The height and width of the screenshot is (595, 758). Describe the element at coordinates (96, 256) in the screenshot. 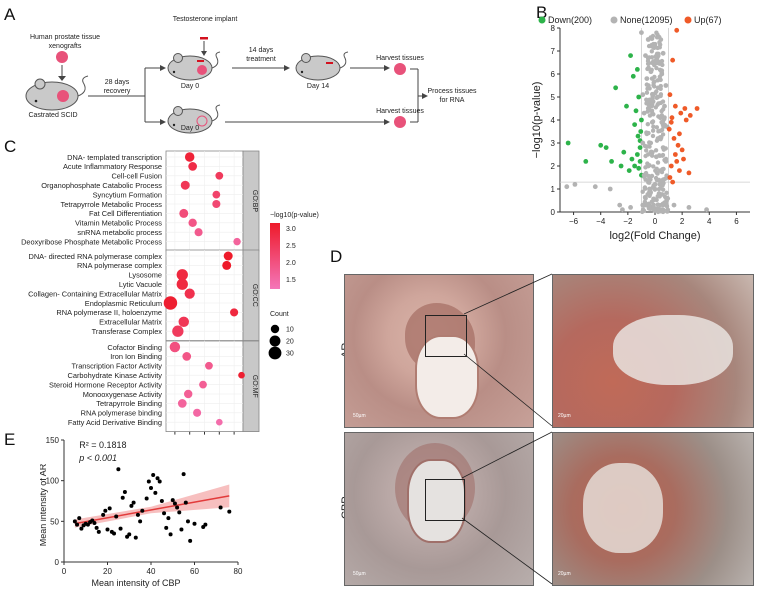

I see `go-term-label: DNA- directed RNA polymerase complex` at that location.